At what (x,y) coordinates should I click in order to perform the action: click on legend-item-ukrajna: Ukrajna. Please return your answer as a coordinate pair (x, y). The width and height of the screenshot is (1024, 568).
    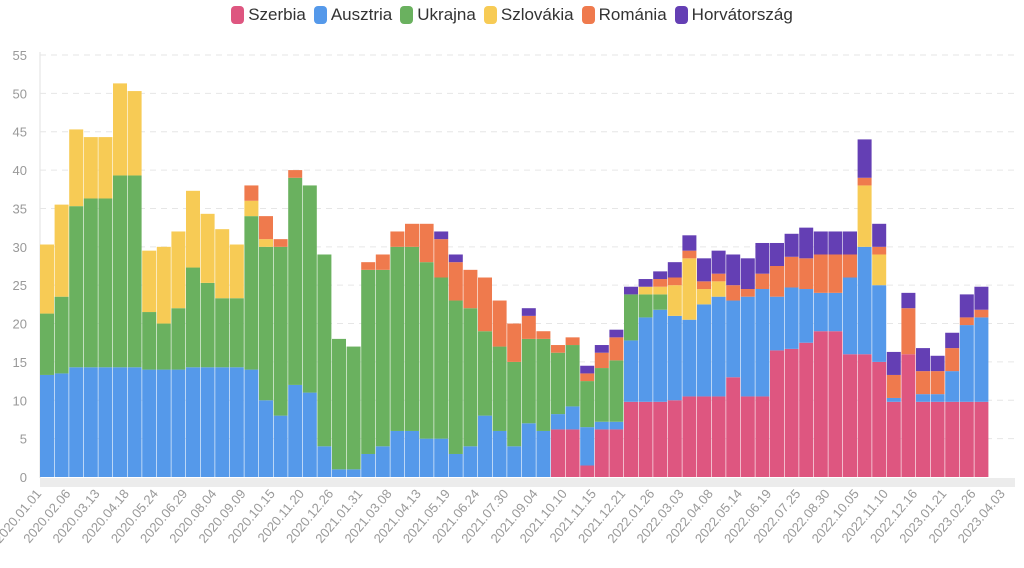
    Looking at the image, I should click on (438, 15).